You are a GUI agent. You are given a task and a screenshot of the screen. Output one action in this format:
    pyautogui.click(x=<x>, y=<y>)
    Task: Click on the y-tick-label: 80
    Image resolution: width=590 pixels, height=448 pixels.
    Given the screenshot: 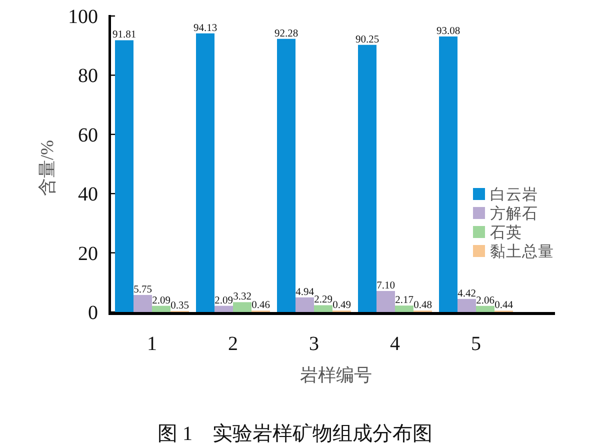 What is the action you would take?
    pyautogui.click(x=88, y=76)
    